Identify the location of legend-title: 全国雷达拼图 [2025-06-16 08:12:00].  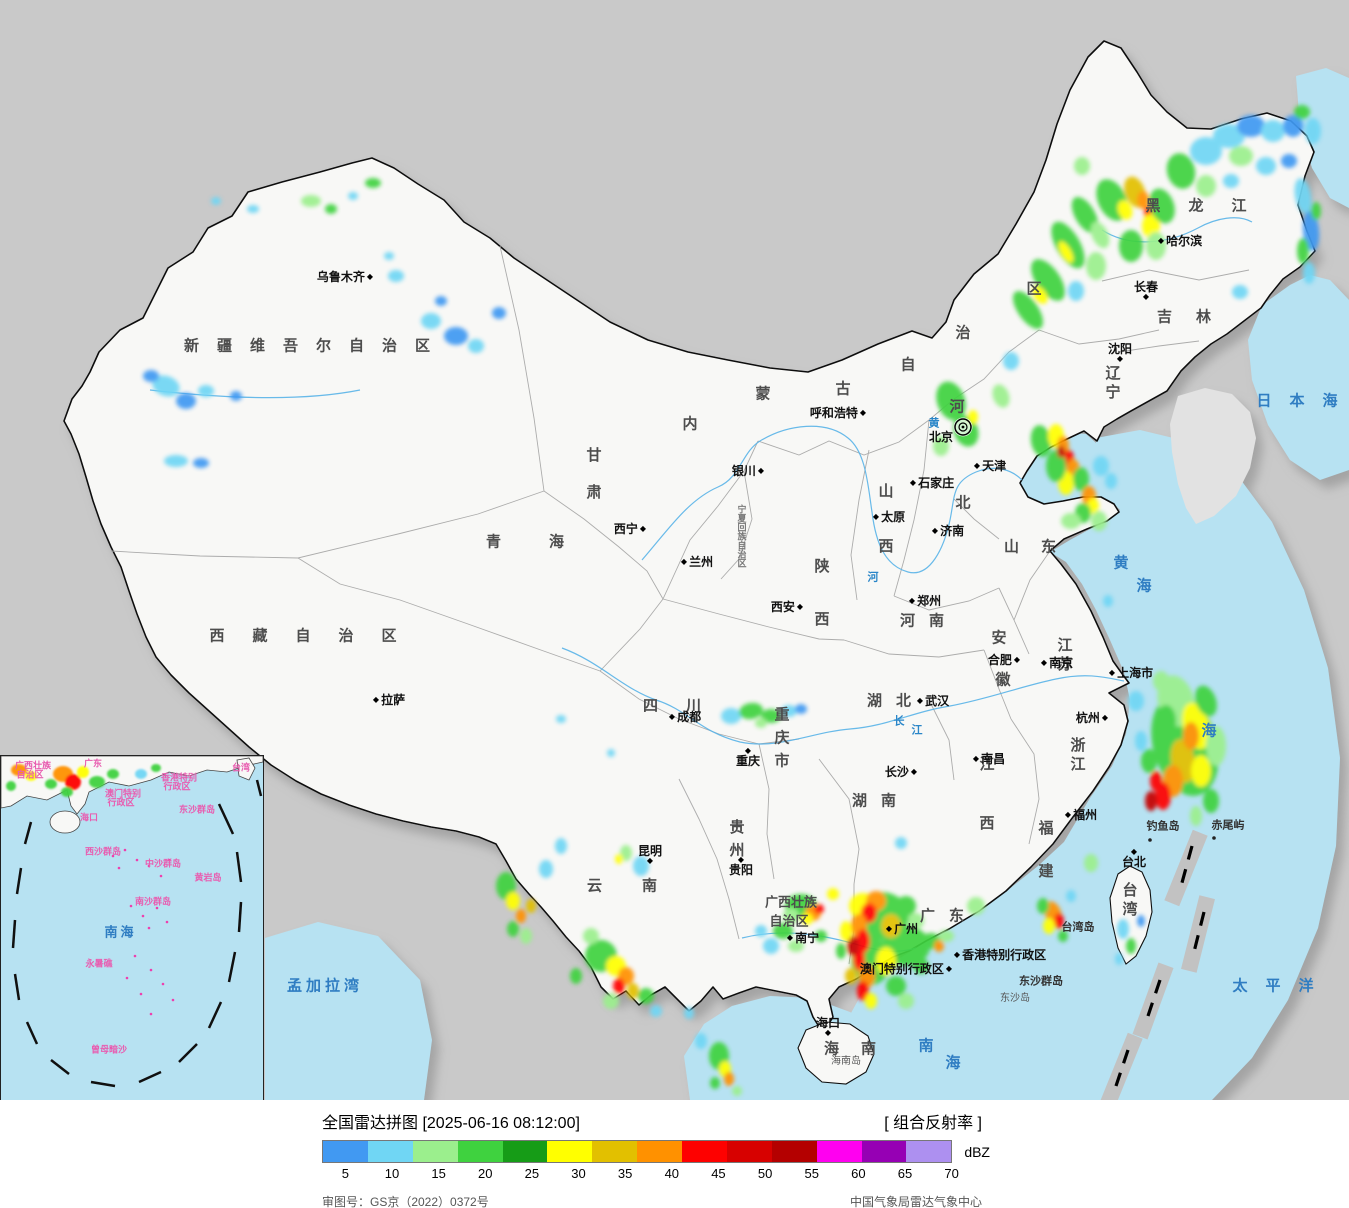
(451, 1123).